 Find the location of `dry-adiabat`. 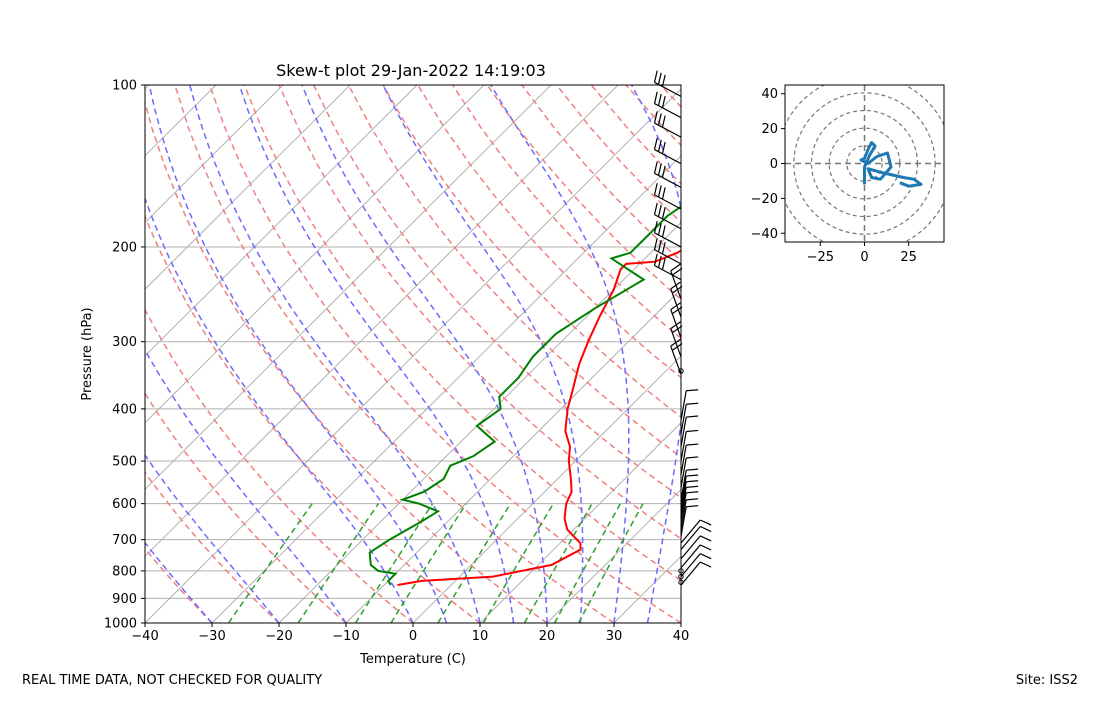

dry-adiabat is located at coordinates (106, 354).